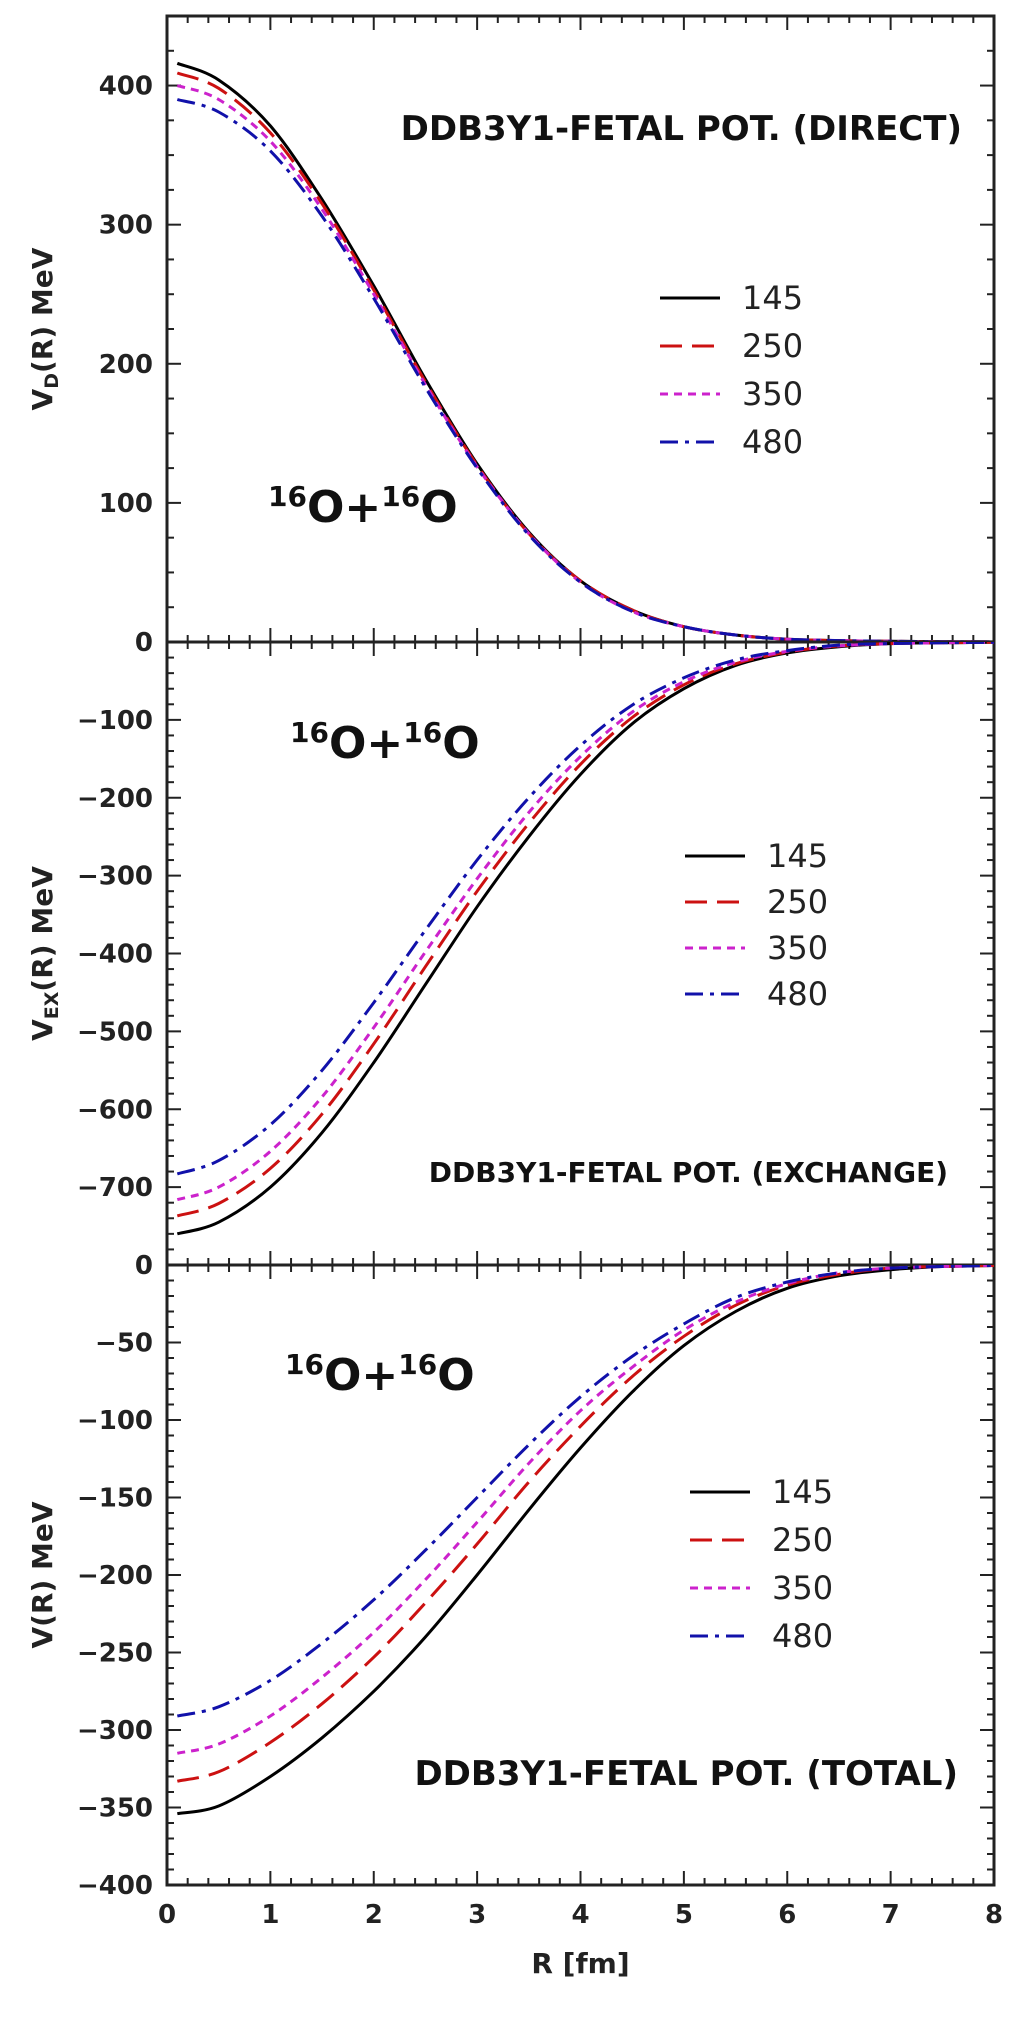 This screenshot has height=2017, width=1031. Describe the element at coordinates (994, 1915) in the screenshot. I see `x-tick-label: 8` at that location.